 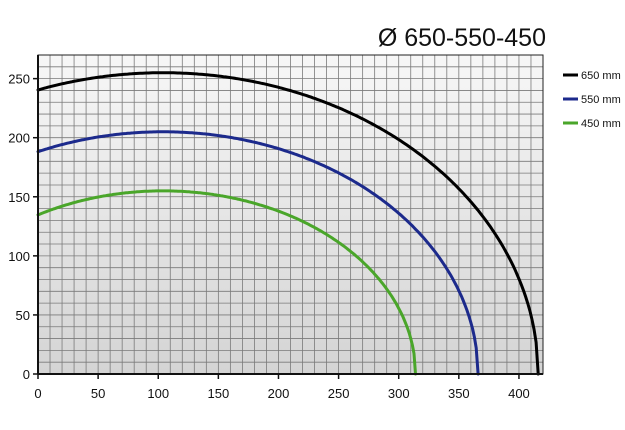 What do you see at coordinates (19, 197) in the screenshot?
I see `y-tick-label: 150` at bounding box center [19, 197].